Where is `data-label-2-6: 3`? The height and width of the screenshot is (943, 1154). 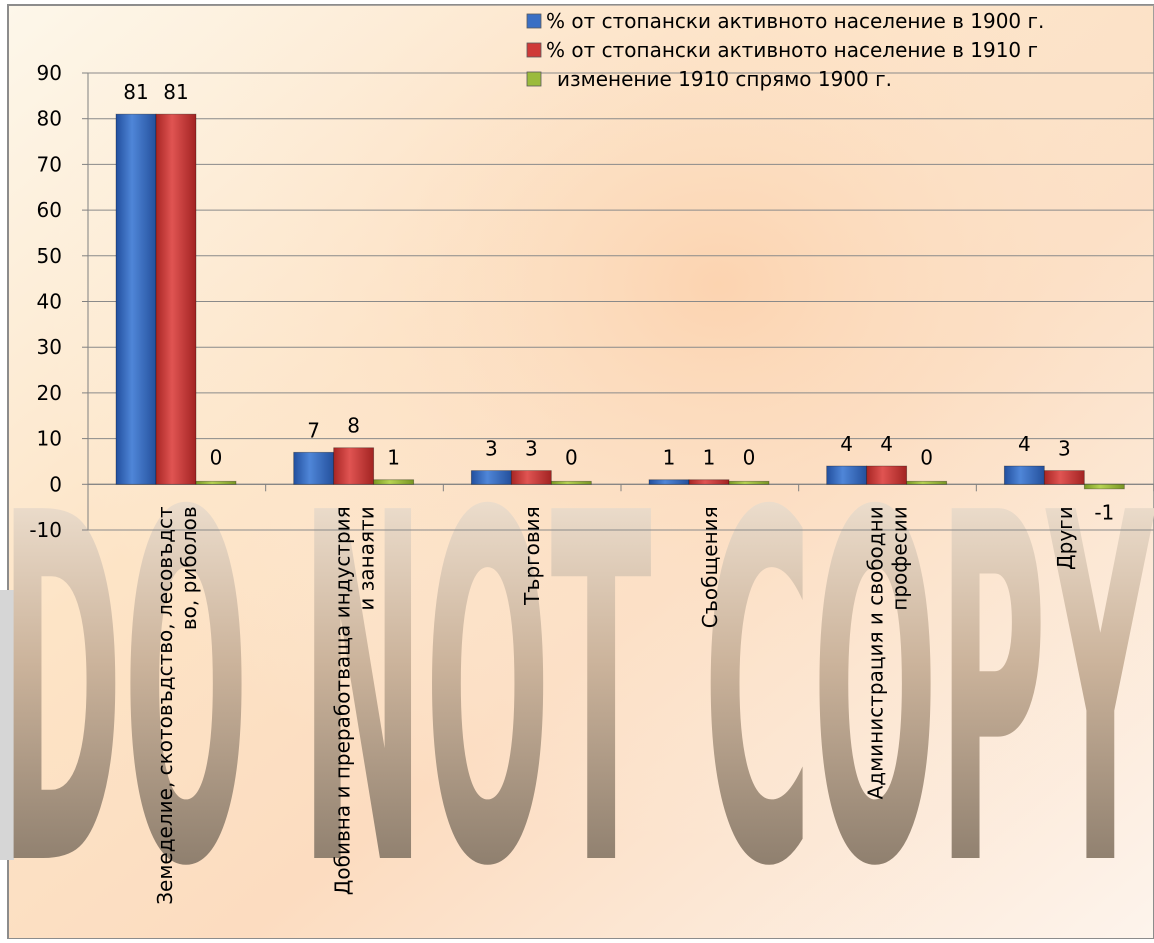 data-label-2-6: 3 is located at coordinates (1064, 449).